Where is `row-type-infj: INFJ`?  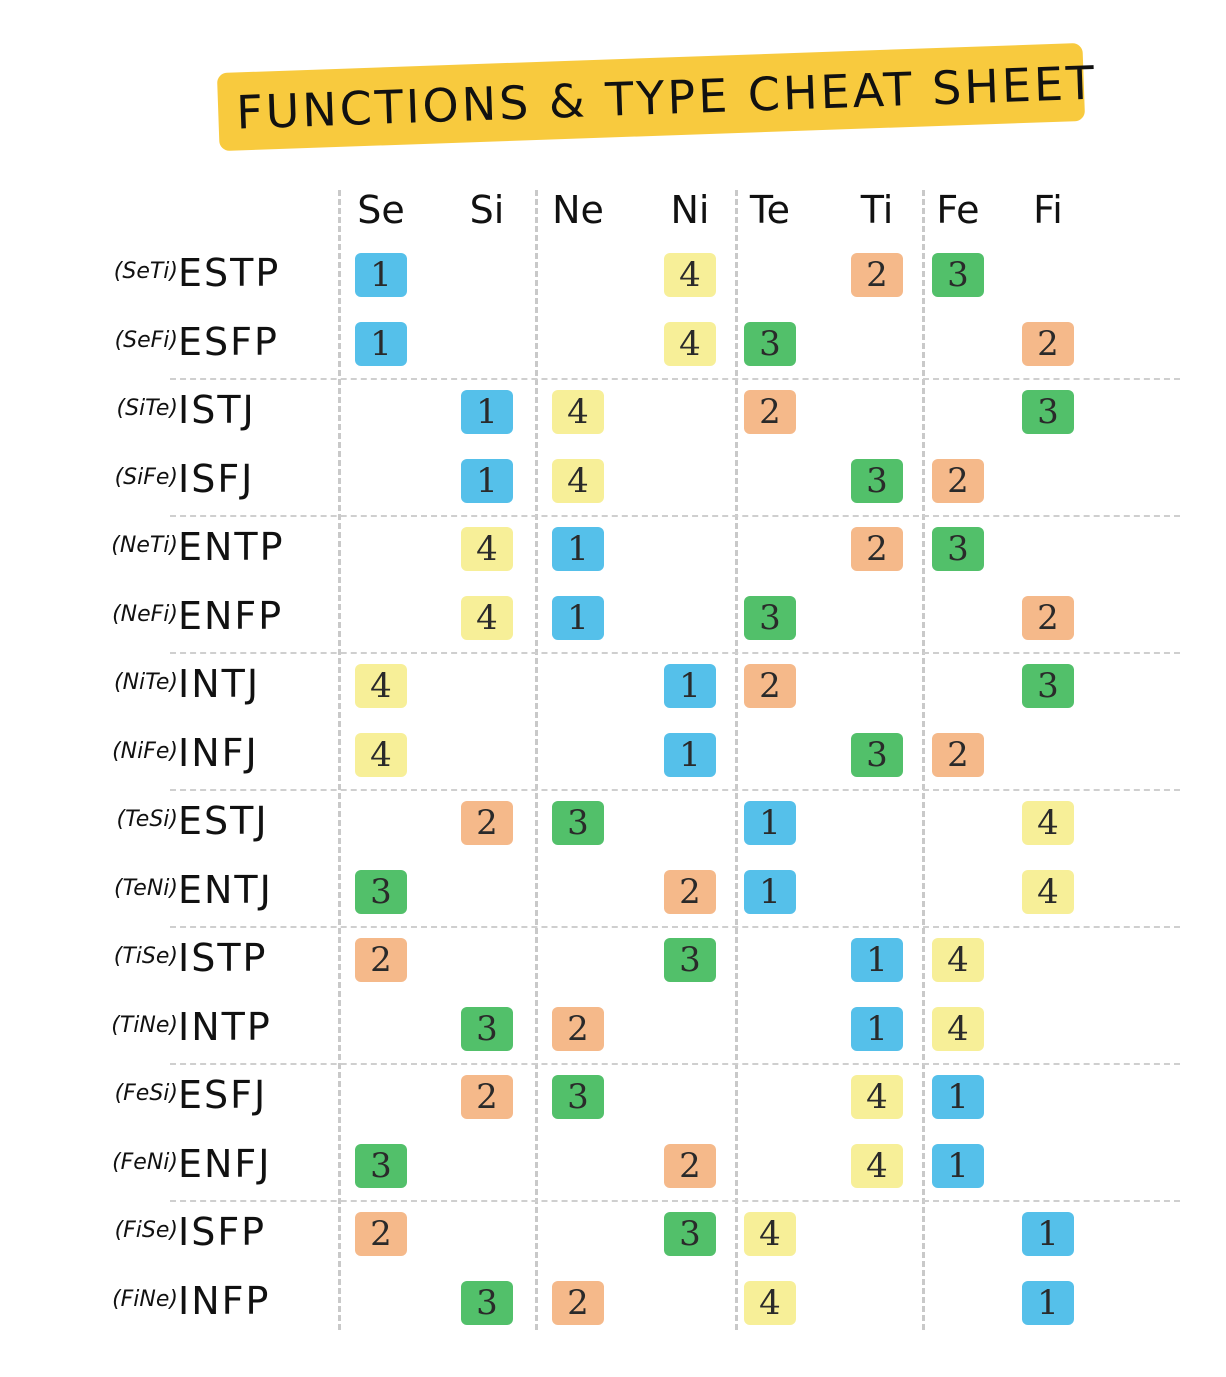 row-type-infj: INFJ is located at coordinates (218, 753).